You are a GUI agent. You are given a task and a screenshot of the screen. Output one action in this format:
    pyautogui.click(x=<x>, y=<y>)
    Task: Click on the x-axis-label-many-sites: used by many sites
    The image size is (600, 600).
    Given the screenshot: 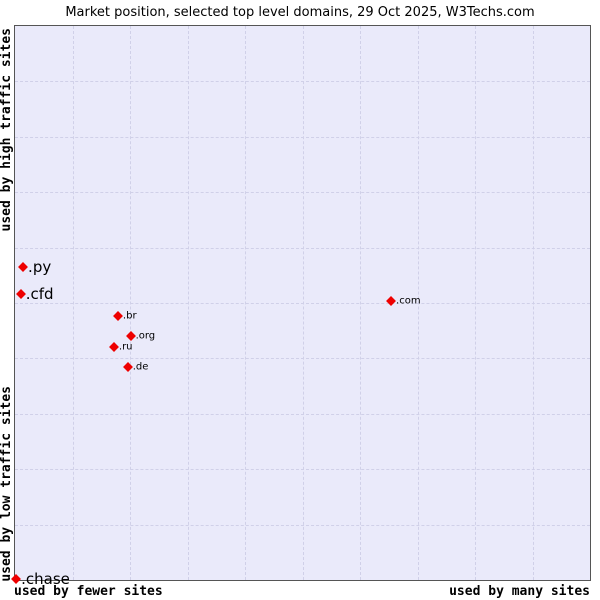 What is the action you would take?
    pyautogui.click(x=519, y=591)
    